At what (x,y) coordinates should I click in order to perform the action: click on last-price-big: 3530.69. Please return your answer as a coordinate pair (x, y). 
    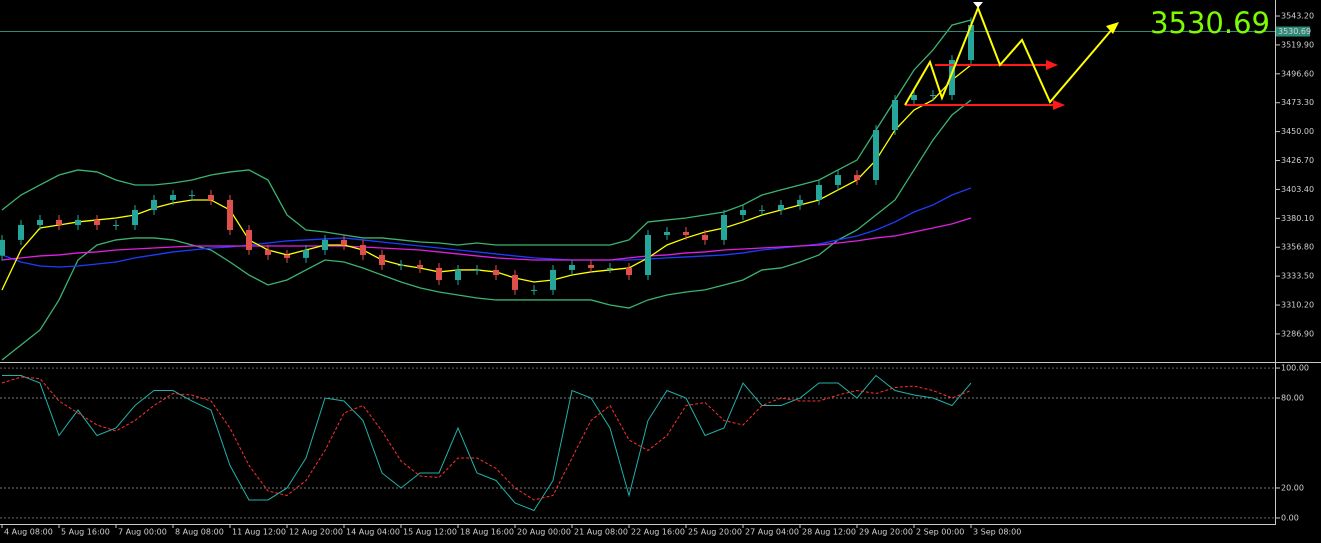
    Looking at the image, I should click on (1210, 23).